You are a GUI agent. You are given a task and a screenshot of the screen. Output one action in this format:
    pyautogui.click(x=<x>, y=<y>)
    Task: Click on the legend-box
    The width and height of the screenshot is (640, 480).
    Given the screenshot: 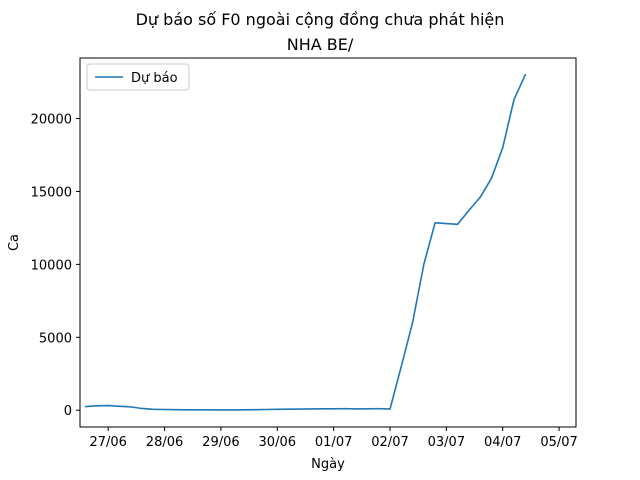 What is the action you would take?
    pyautogui.click(x=138, y=77)
    